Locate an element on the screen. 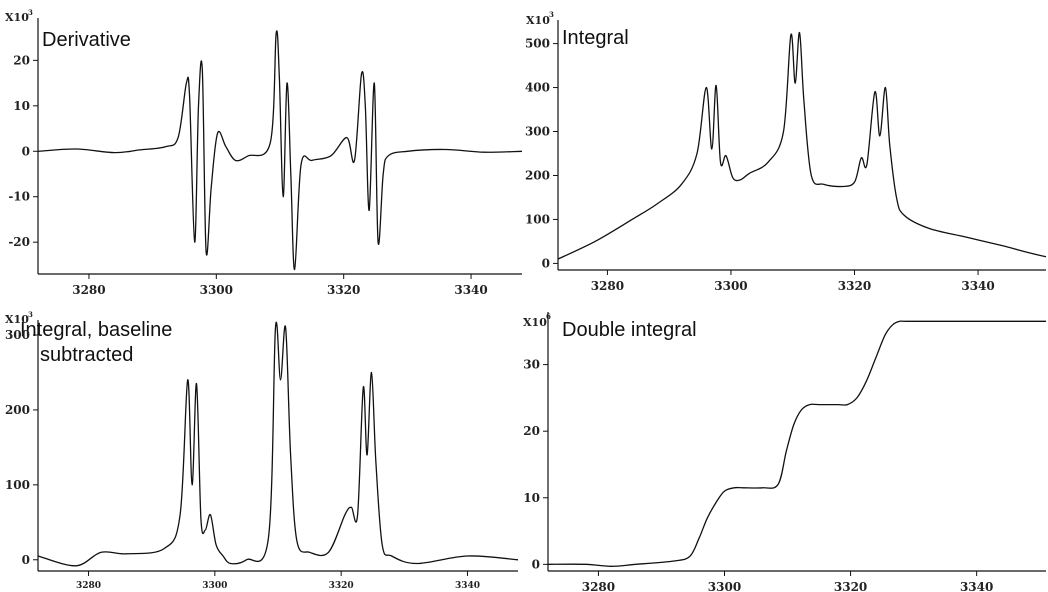  derivative-y-tick-label: 20 is located at coordinates (21, 60).